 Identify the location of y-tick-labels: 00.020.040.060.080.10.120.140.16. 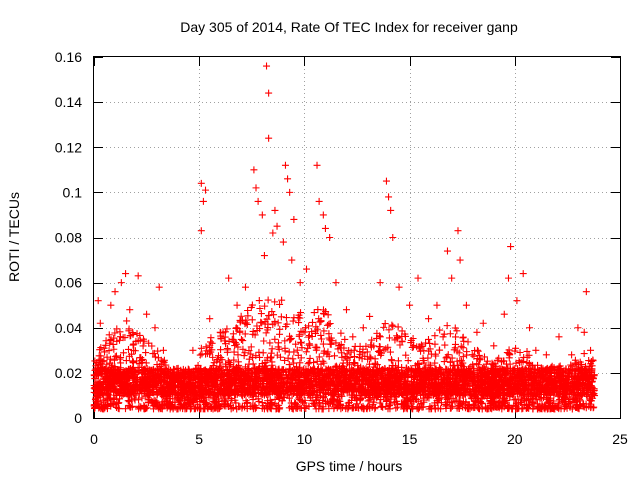
(68, 237).